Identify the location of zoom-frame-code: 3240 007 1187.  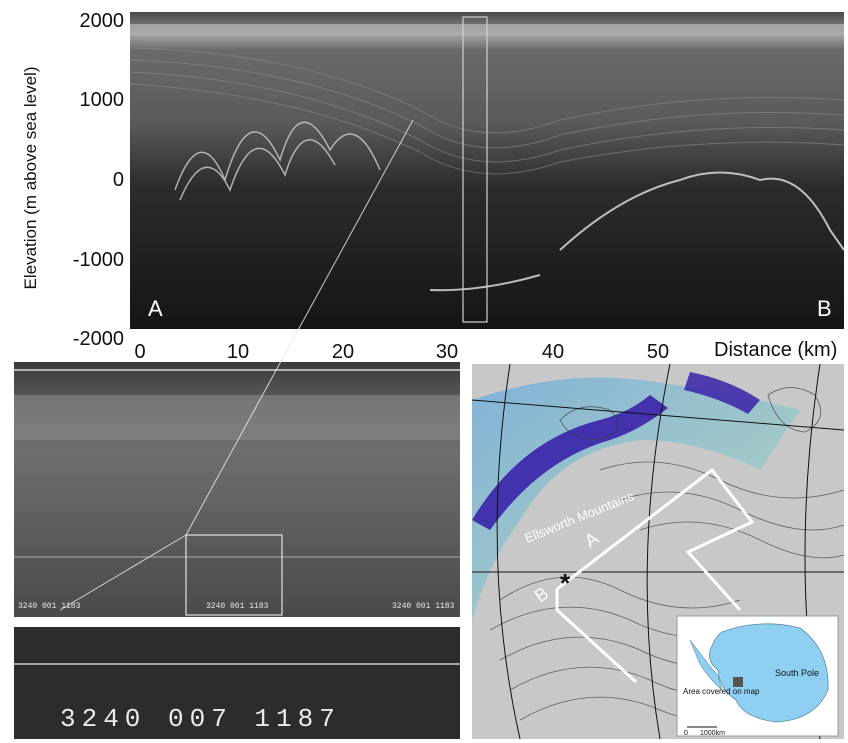
(200, 719).